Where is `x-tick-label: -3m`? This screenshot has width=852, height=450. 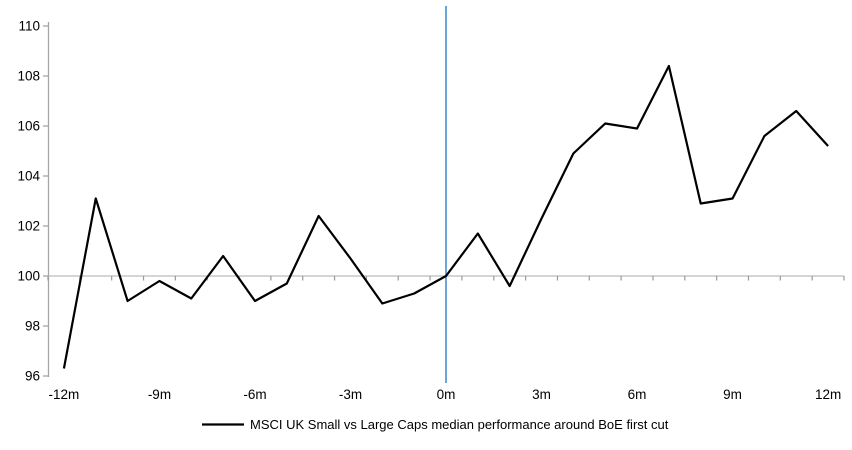 x-tick-label: -3m is located at coordinates (350, 394).